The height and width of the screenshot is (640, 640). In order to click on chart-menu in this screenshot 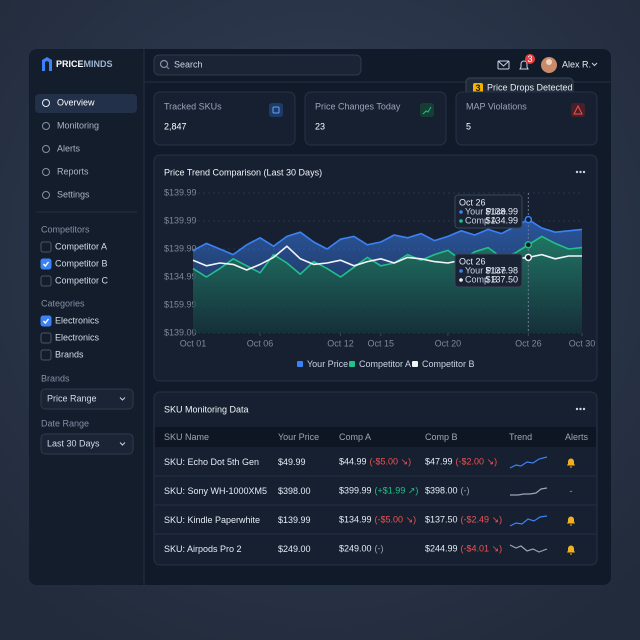, I will do `click(580, 172)`.